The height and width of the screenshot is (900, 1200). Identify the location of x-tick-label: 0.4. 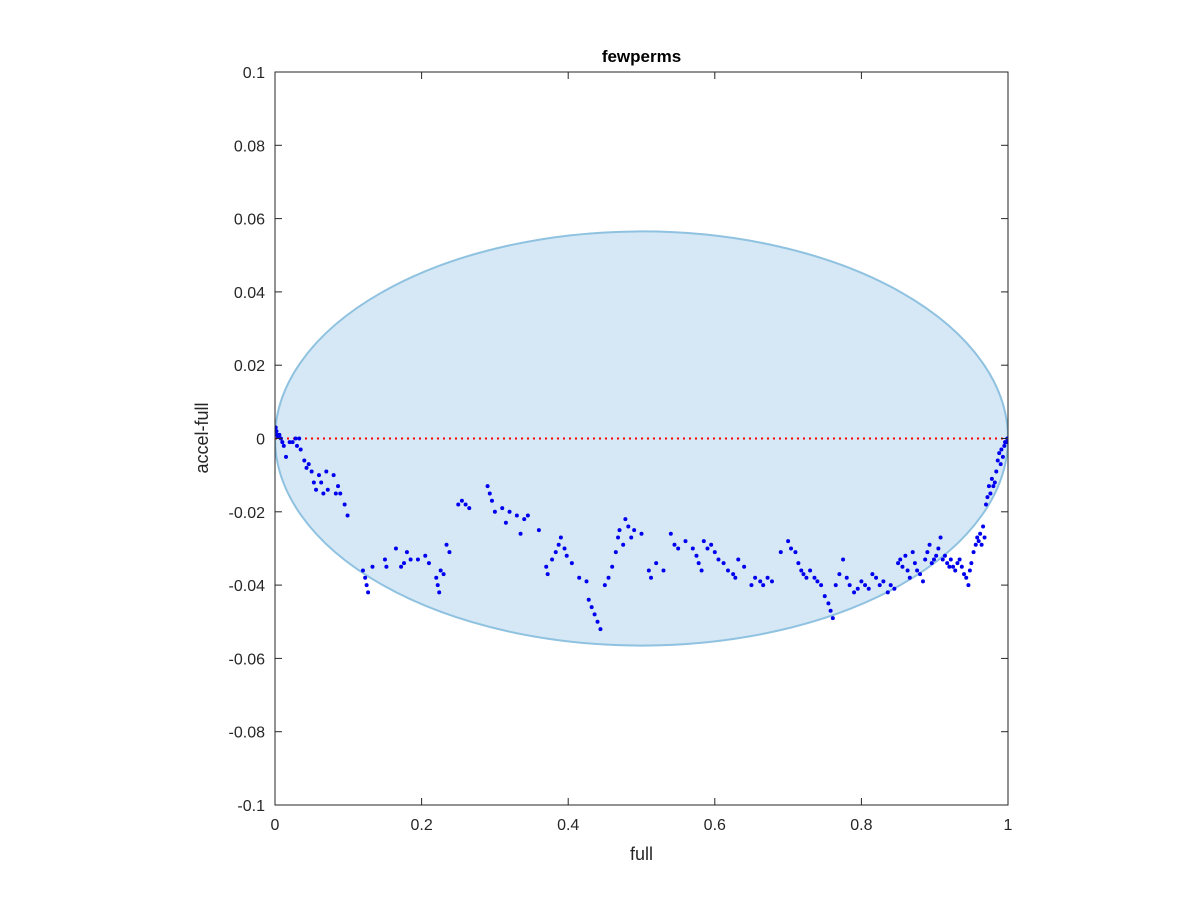
(568, 825).